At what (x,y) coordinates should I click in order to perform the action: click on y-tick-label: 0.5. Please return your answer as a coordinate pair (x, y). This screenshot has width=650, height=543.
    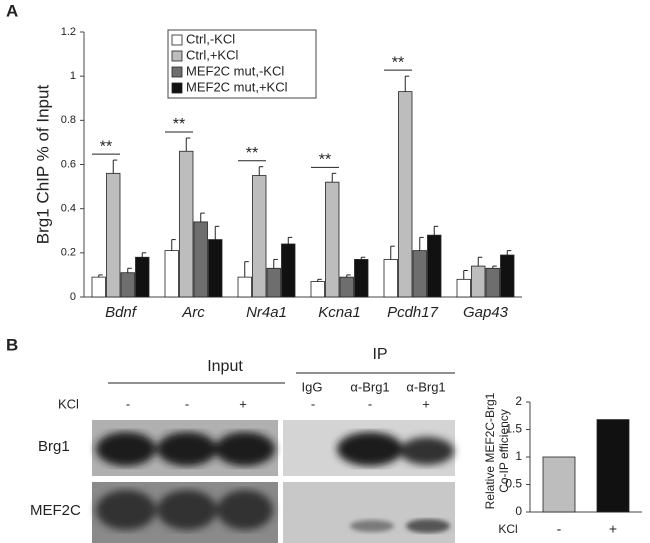
    Looking at the image, I should click on (513, 484).